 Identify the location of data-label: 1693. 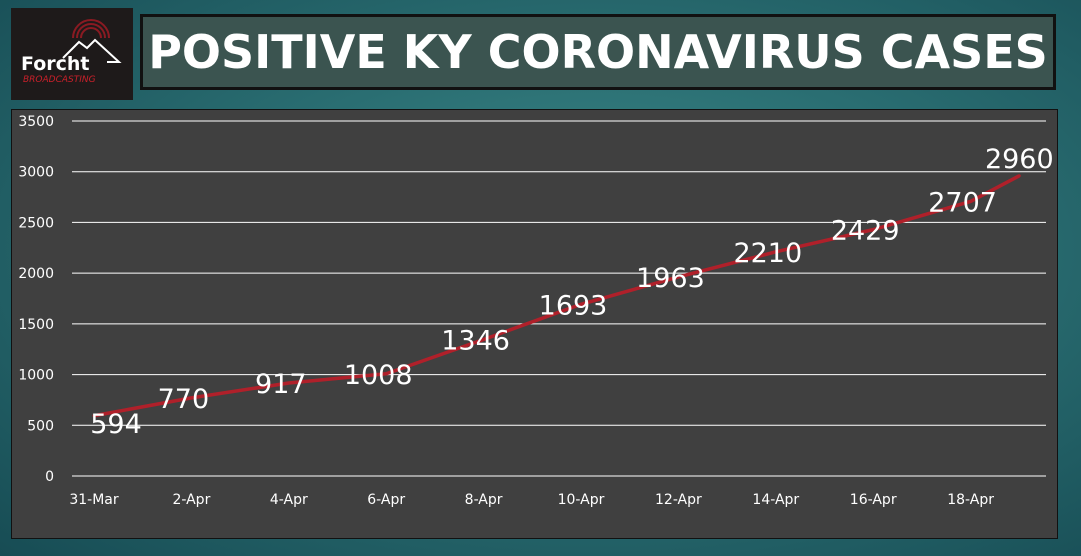
(573, 305).